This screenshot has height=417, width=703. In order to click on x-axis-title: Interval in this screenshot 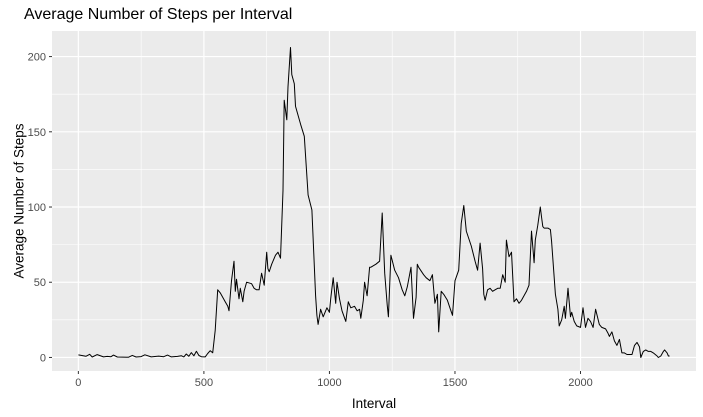, I will do `click(374, 403)`.